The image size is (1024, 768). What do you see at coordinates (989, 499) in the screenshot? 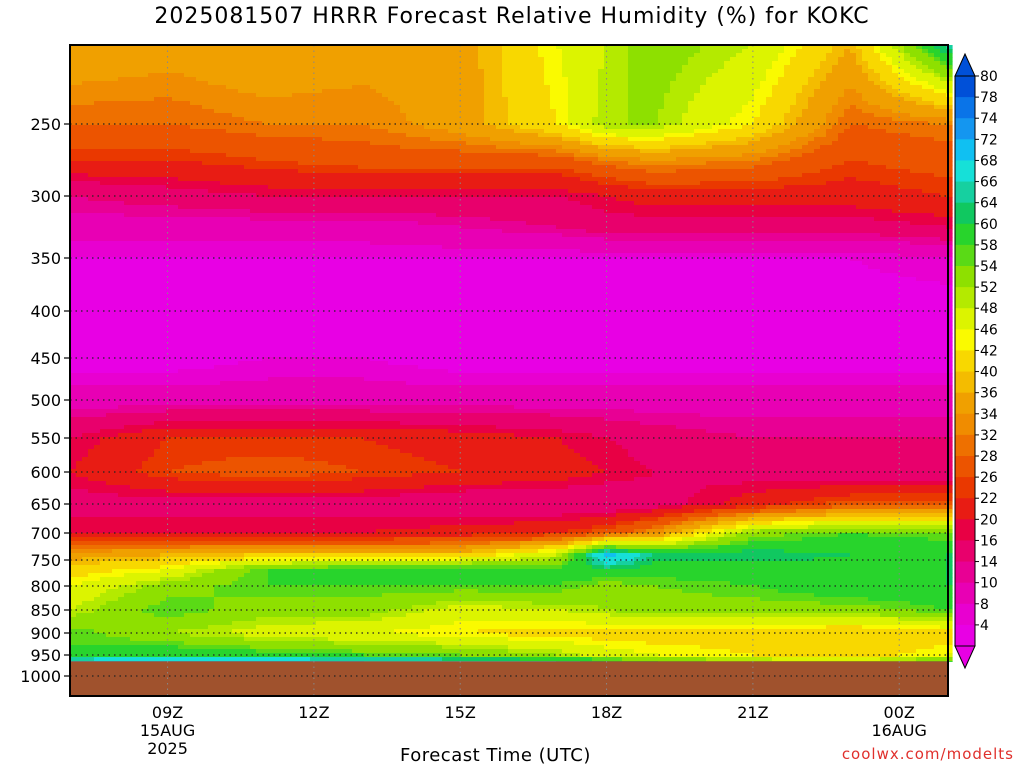
I see `colorbar-label: 22` at bounding box center [989, 499].